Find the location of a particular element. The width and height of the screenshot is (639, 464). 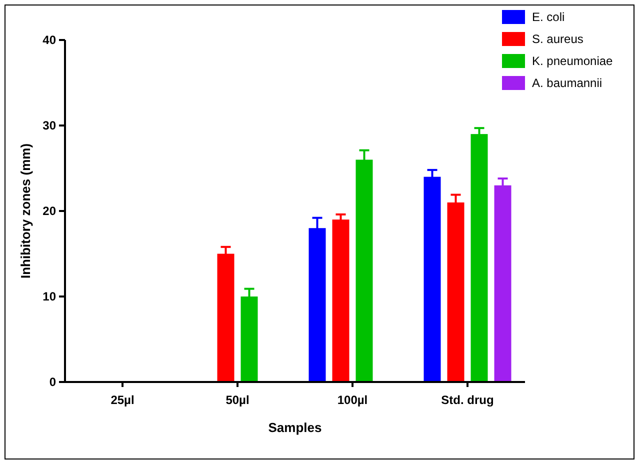

y-tick-label: 20 is located at coordinates (49, 211).